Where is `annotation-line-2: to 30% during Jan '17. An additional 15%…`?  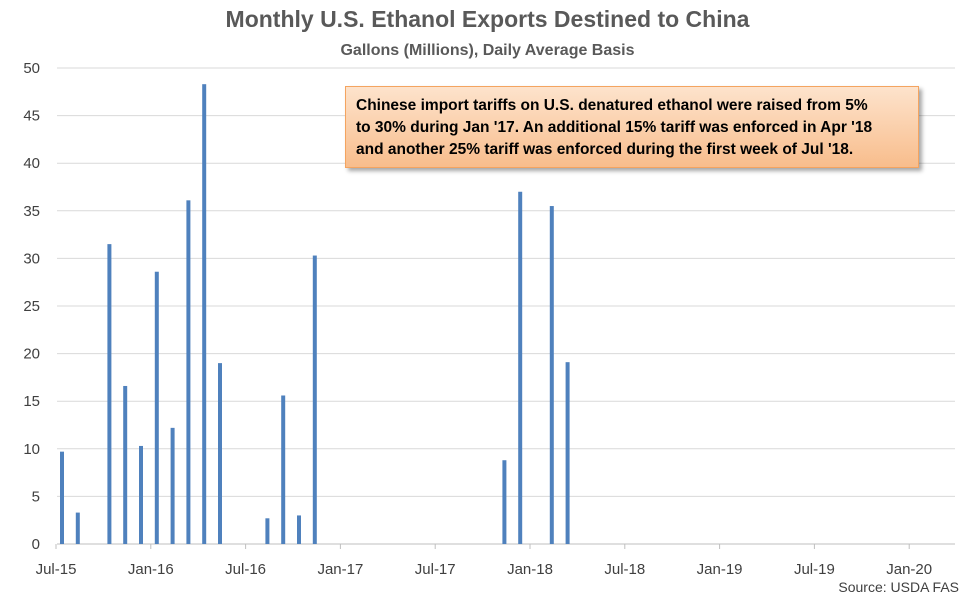 annotation-line-2: to 30% during Jan '17. An additional 15%… is located at coordinates (614, 127).